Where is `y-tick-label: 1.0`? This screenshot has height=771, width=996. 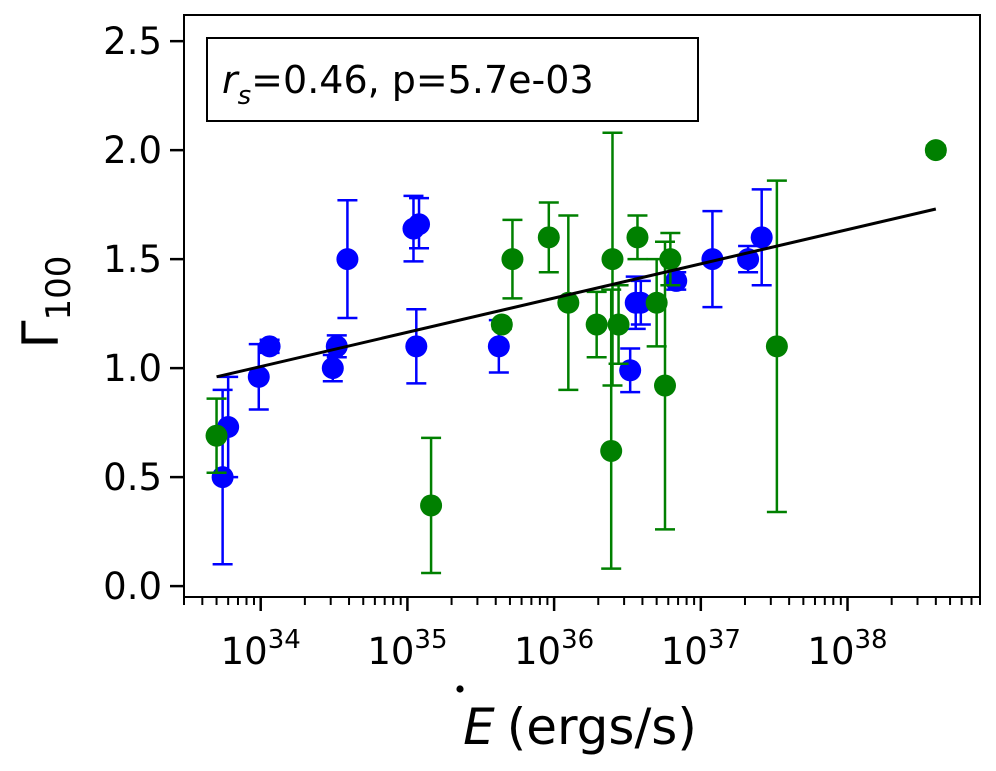
y-tick-label: 1.0 is located at coordinates (132, 368).